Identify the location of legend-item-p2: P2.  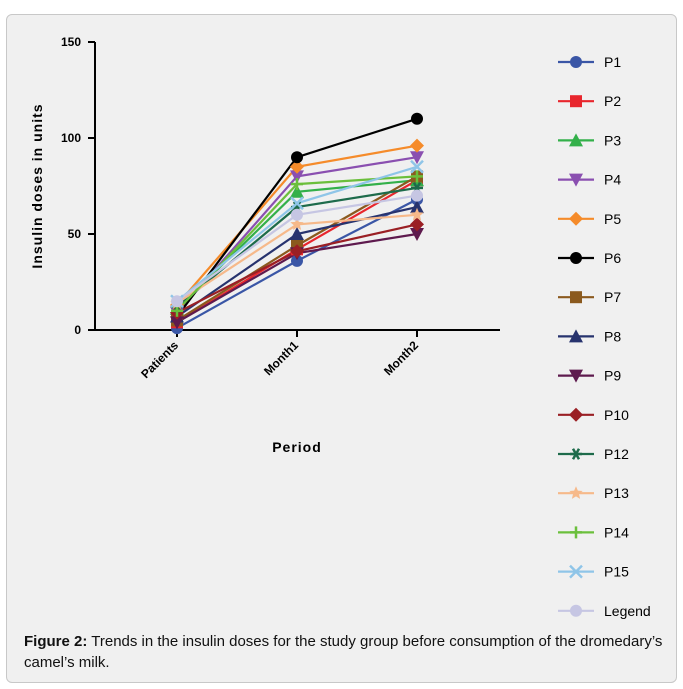
(589, 101).